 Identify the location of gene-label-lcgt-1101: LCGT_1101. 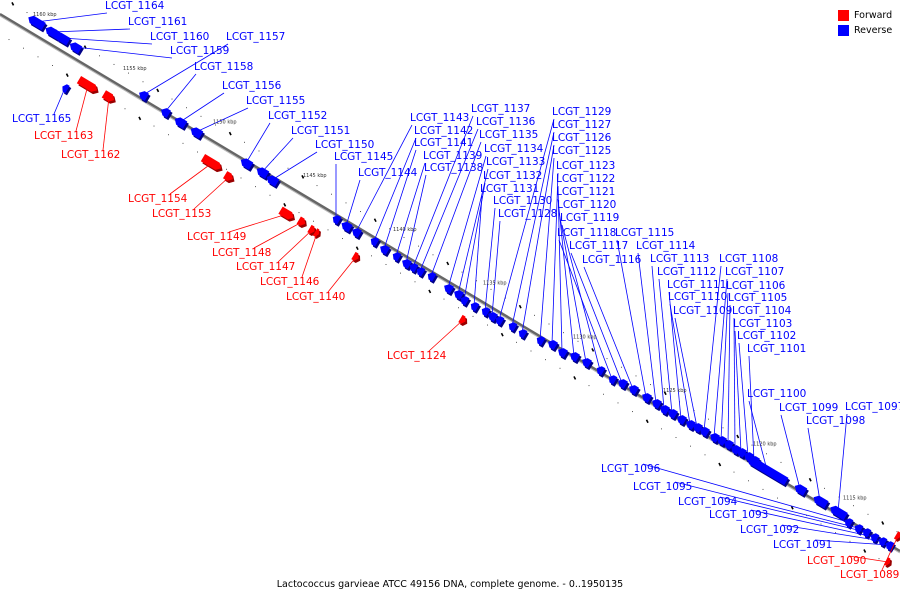
(776, 349).